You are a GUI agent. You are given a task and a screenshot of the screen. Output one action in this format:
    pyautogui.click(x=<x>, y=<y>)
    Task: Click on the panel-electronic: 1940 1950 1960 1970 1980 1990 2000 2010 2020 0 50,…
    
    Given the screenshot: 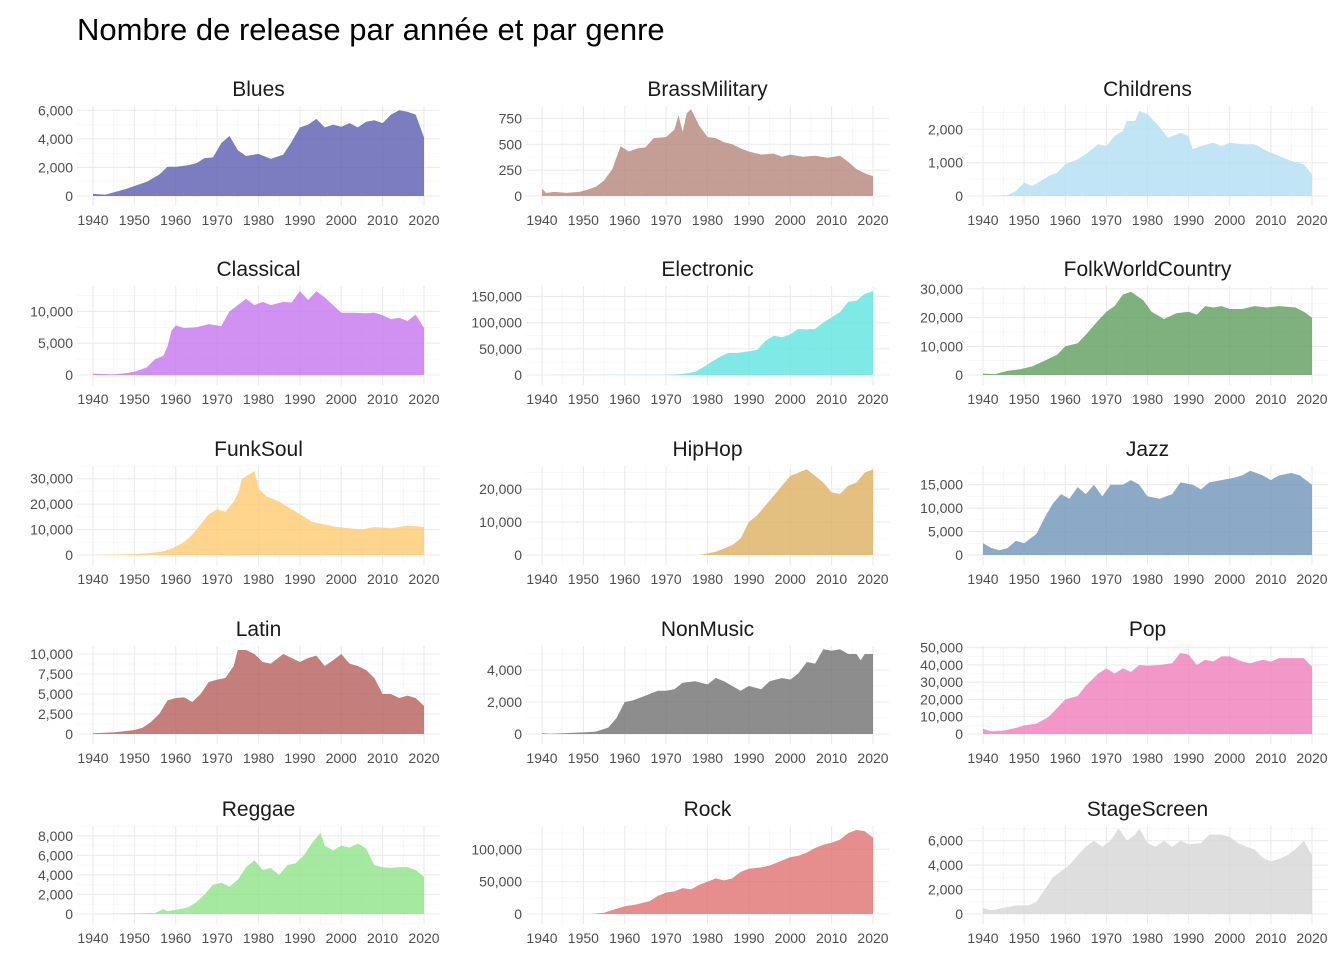 What is the action you would take?
    pyautogui.click(x=680, y=332)
    